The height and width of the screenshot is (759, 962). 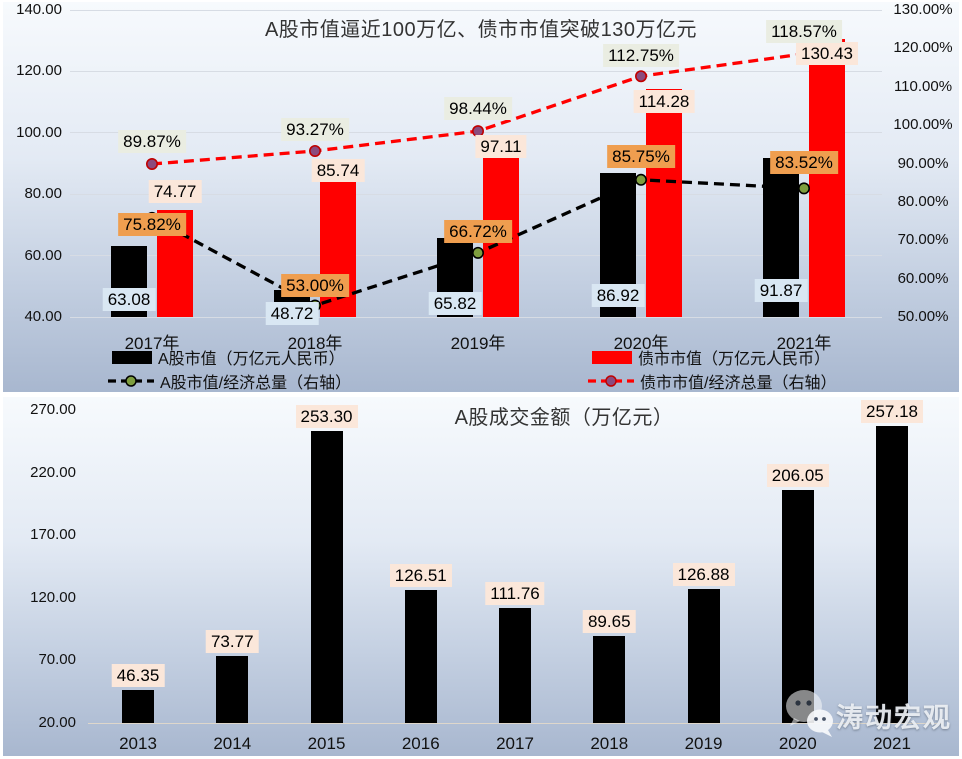 What do you see at coordinates (152, 225) in the screenshot?
I see `ashare-ratio-label: 75.82%` at bounding box center [152, 225].